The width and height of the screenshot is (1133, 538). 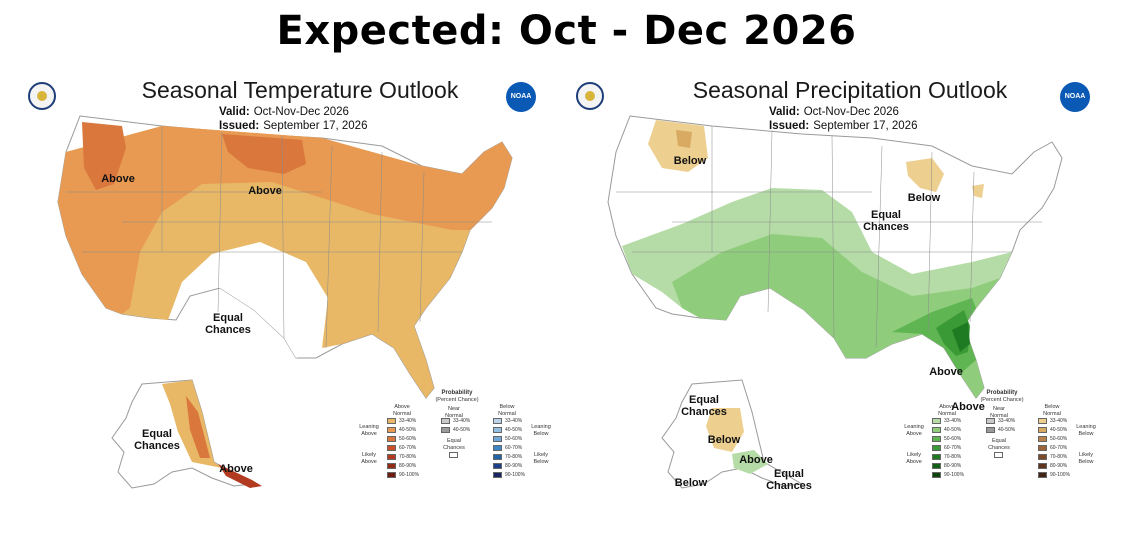 What do you see at coordinates (1059, 466) in the screenshot?
I see `legend-below-range: 80-90%` at bounding box center [1059, 466].